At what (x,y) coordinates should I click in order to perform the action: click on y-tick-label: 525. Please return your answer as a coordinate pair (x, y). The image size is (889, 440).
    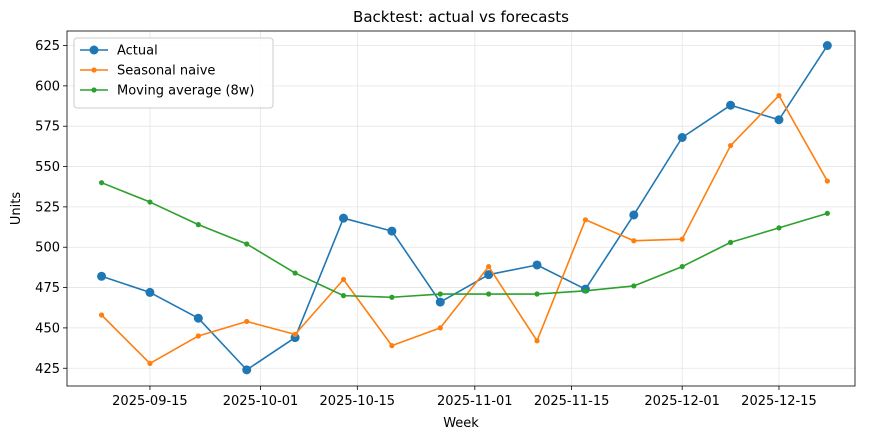
    Looking at the image, I should click on (47, 207).